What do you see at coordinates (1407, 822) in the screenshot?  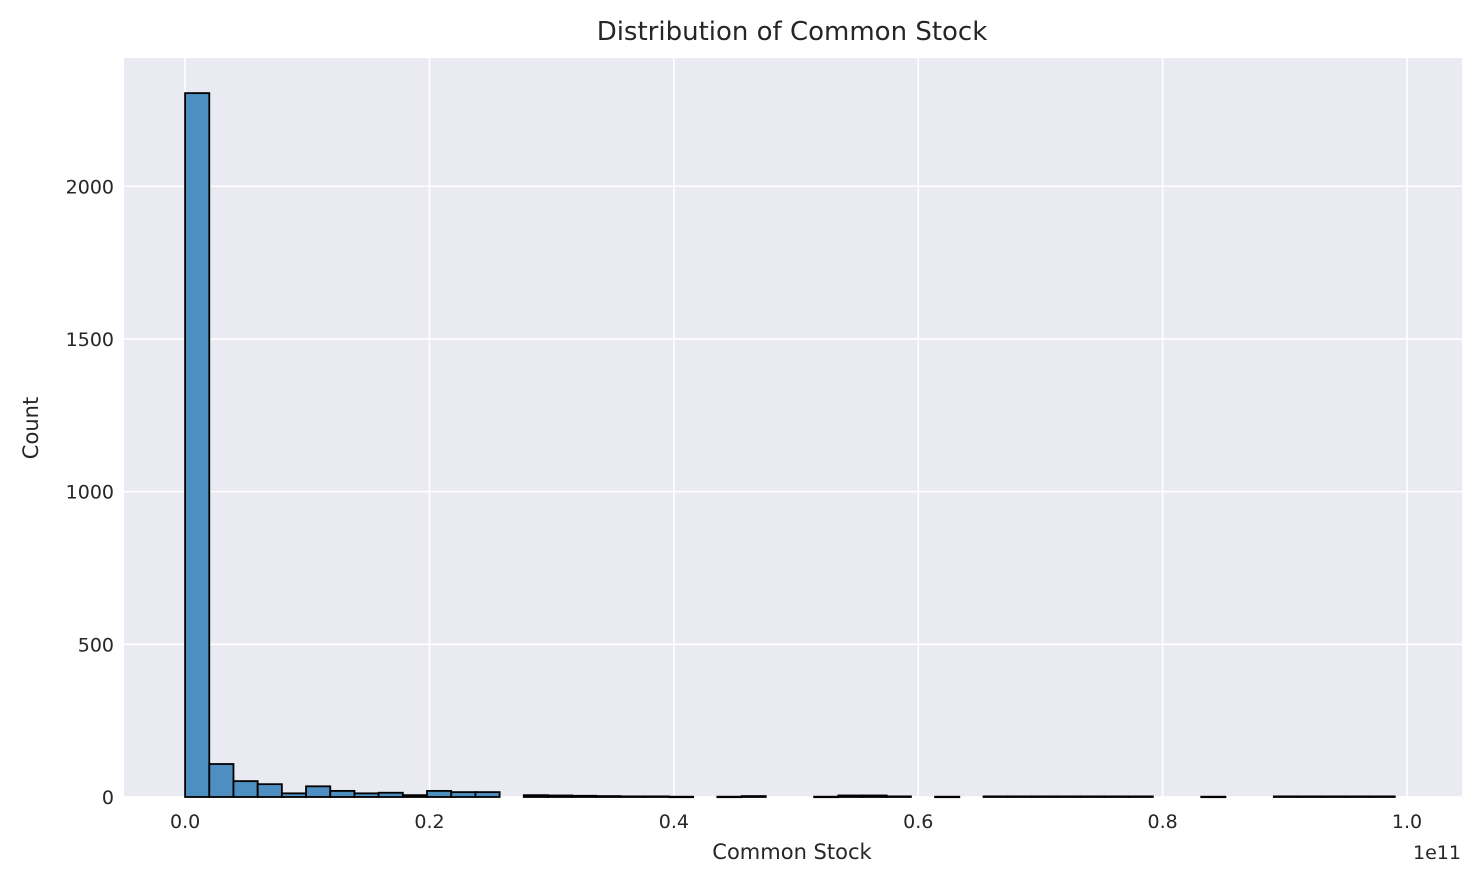 I see `x-tick-label: 1.0` at bounding box center [1407, 822].